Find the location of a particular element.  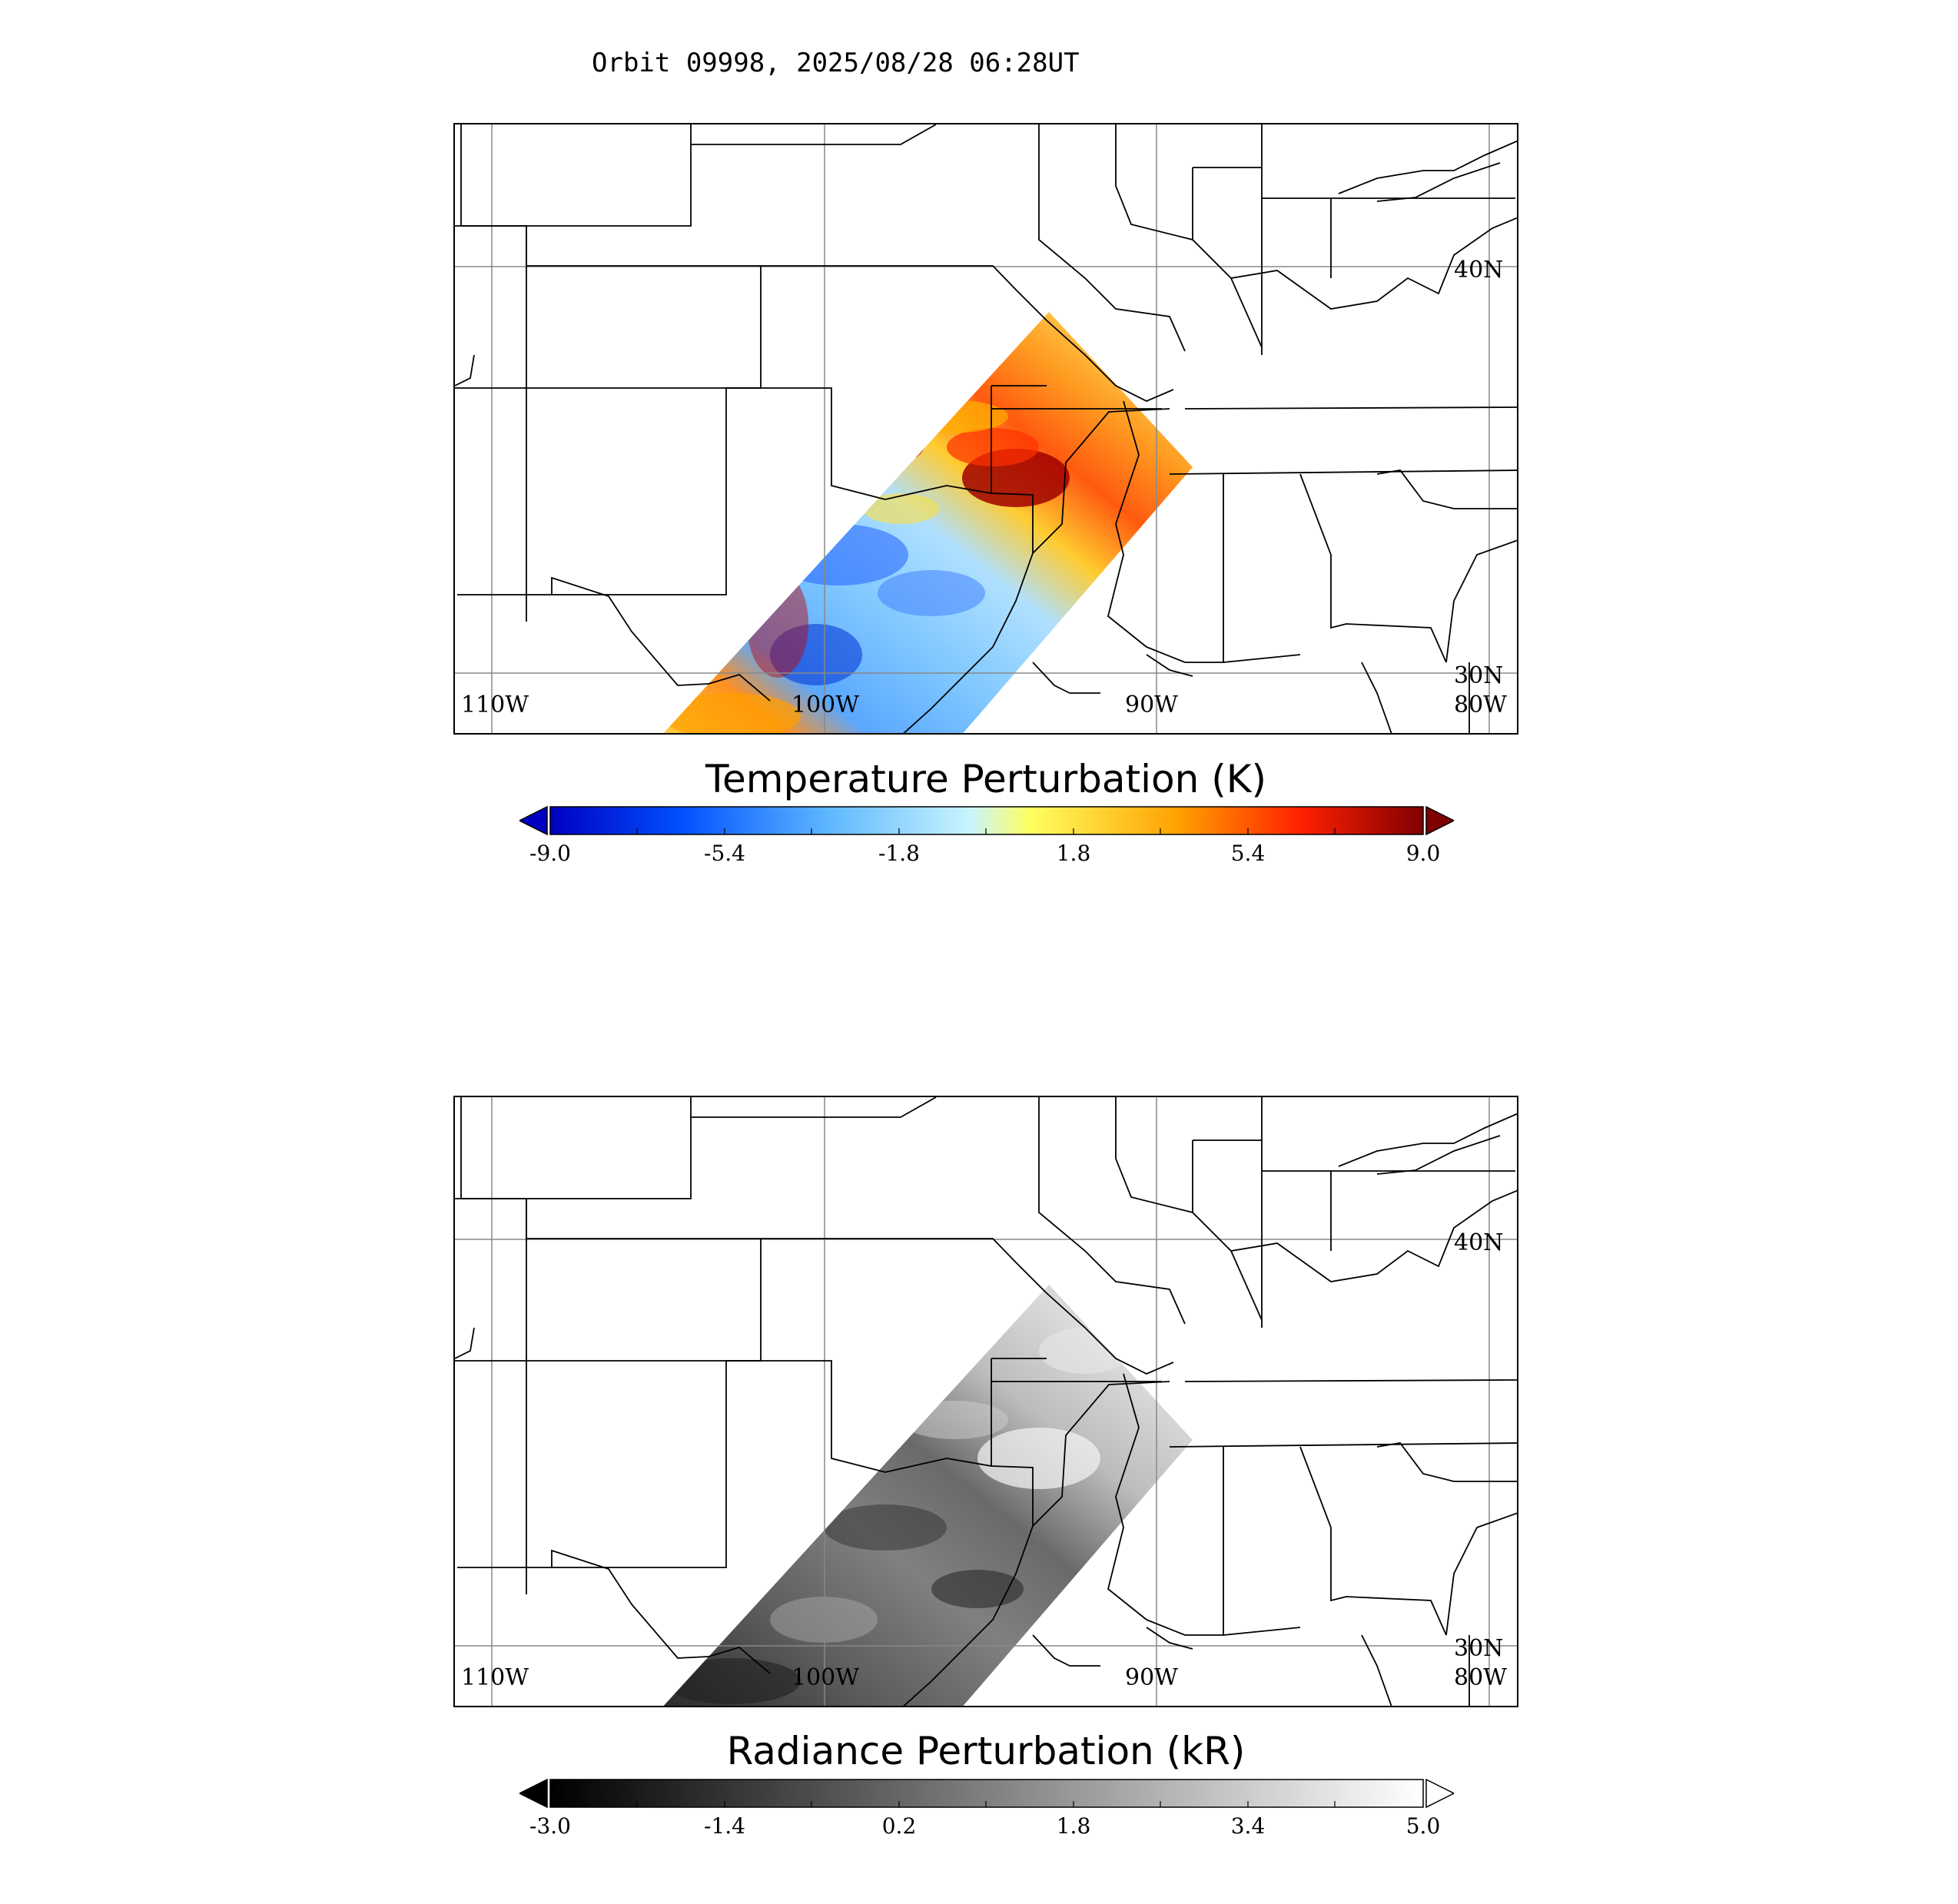

temperature-colorbar is located at coordinates (986, 827).